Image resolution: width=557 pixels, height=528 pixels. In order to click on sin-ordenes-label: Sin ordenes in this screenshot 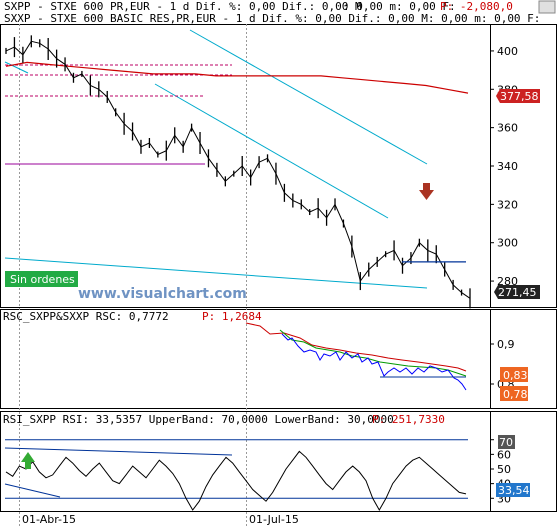, I will do `click(42, 279)`.